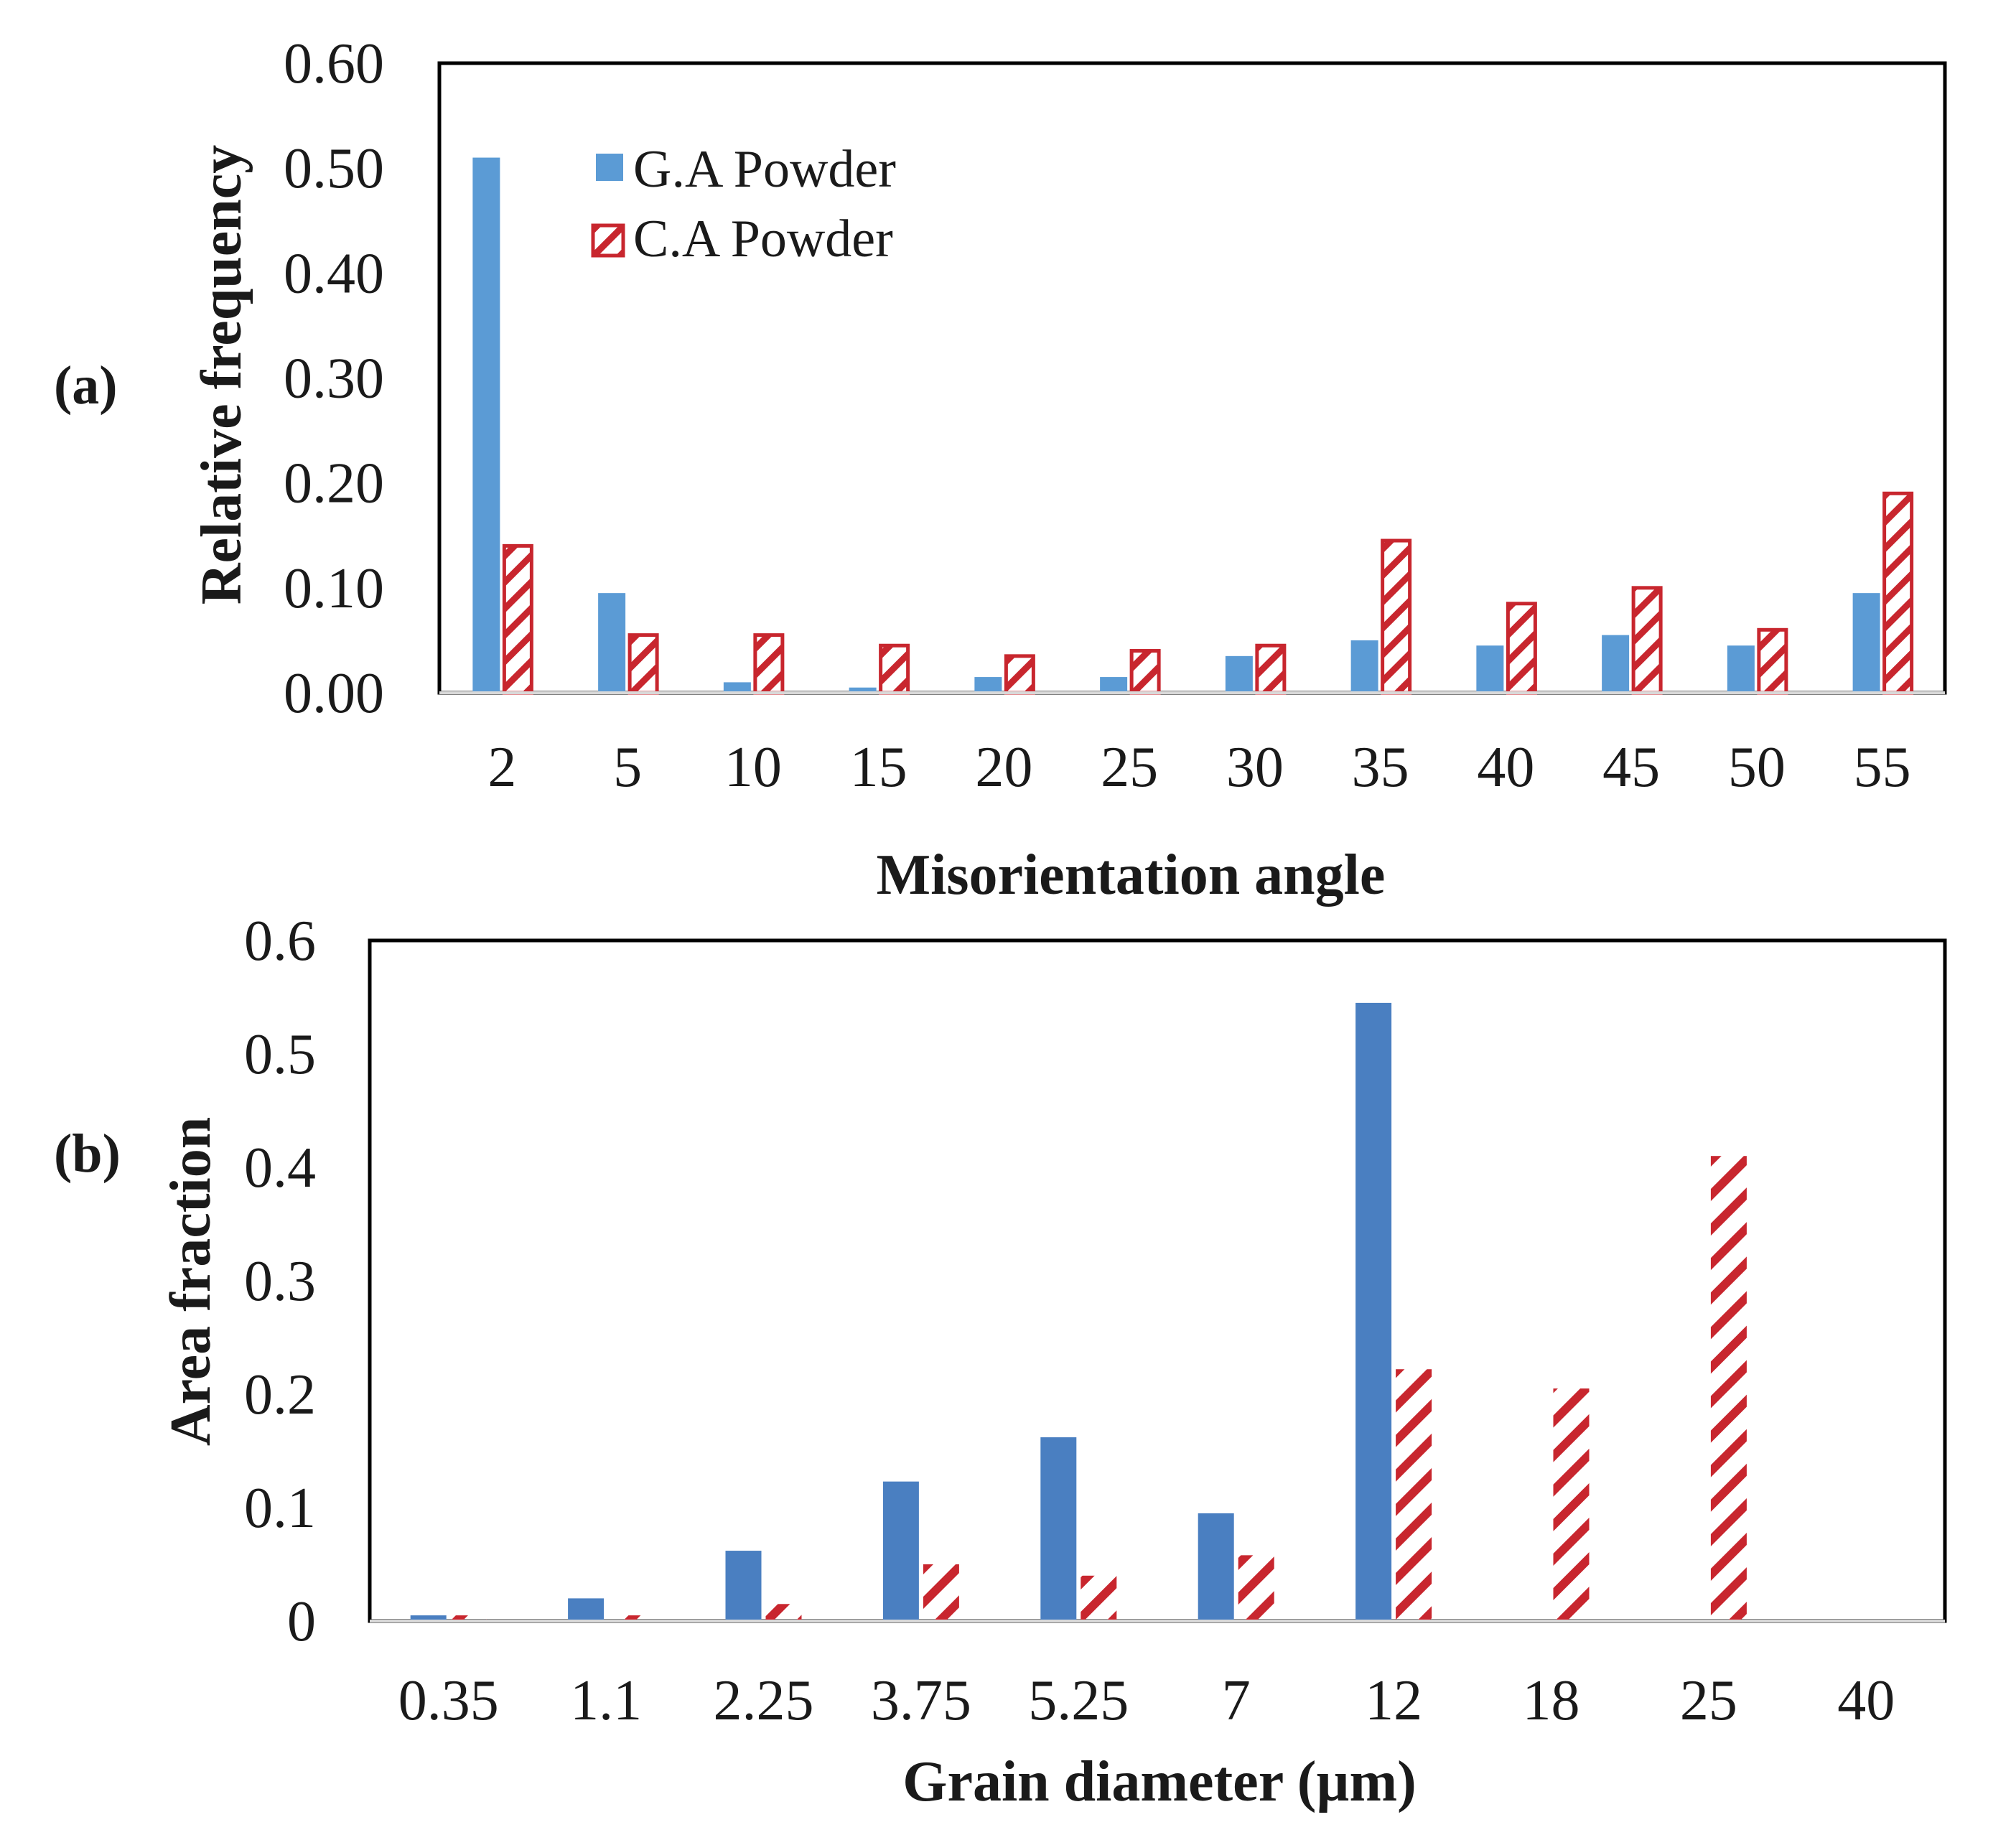  Describe the element at coordinates (753, 767) in the screenshot. I see `x-tick-label: 10` at that location.